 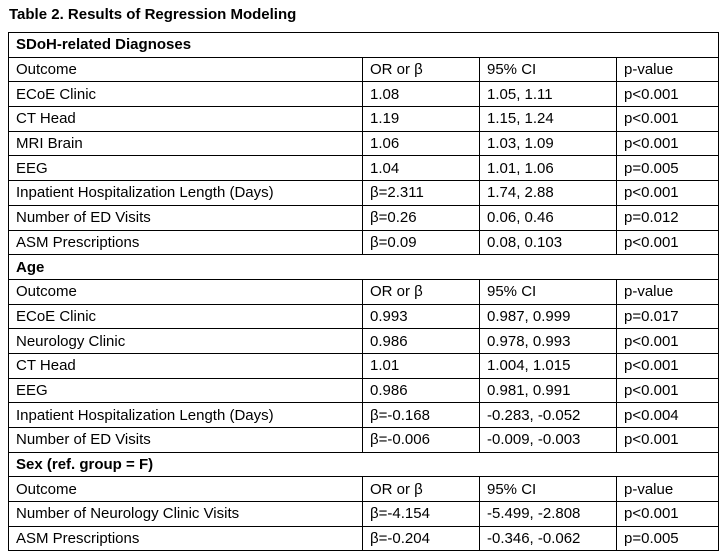 What do you see at coordinates (185, 341) in the screenshot?
I see `cell: Neurology Clinic` at bounding box center [185, 341].